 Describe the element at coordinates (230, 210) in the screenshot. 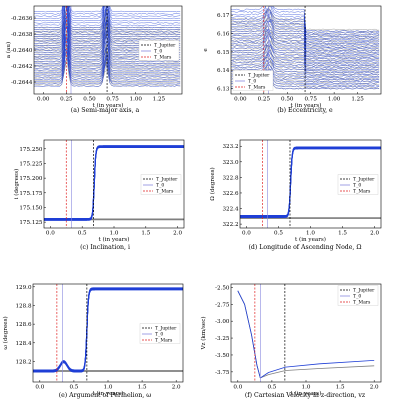

I see `y-tick-label: 322.4` at that location.